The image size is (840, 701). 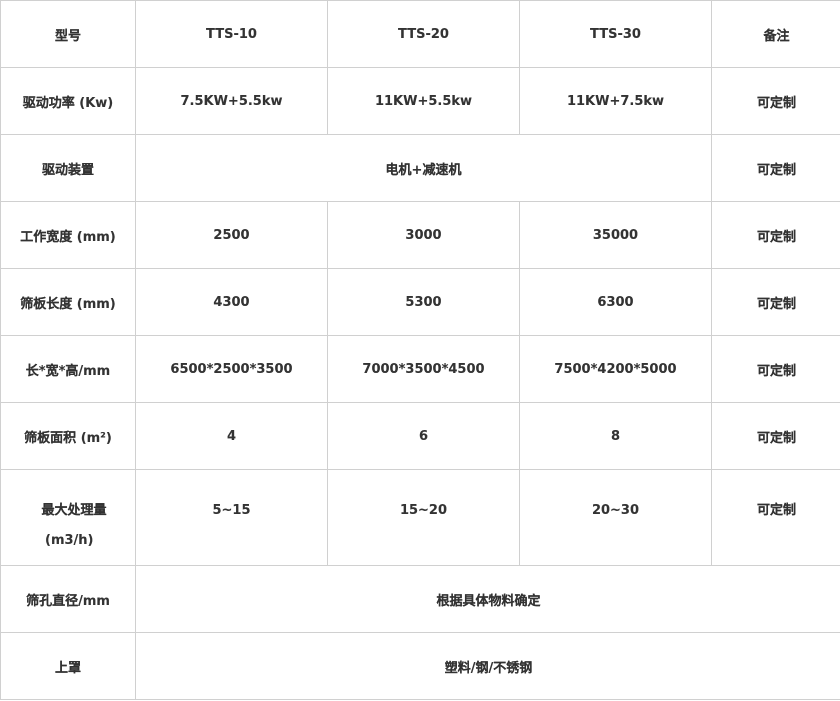 I want to click on cell: 2500, so click(x=231, y=235).